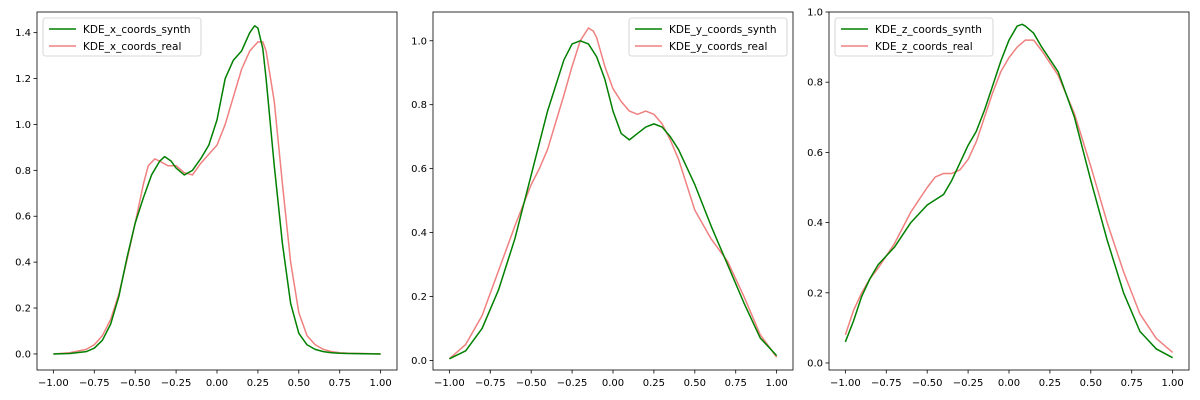  What do you see at coordinates (723, 30) in the screenshot?
I see `legend-label: KDE_y_coords_synth` at bounding box center [723, 30].